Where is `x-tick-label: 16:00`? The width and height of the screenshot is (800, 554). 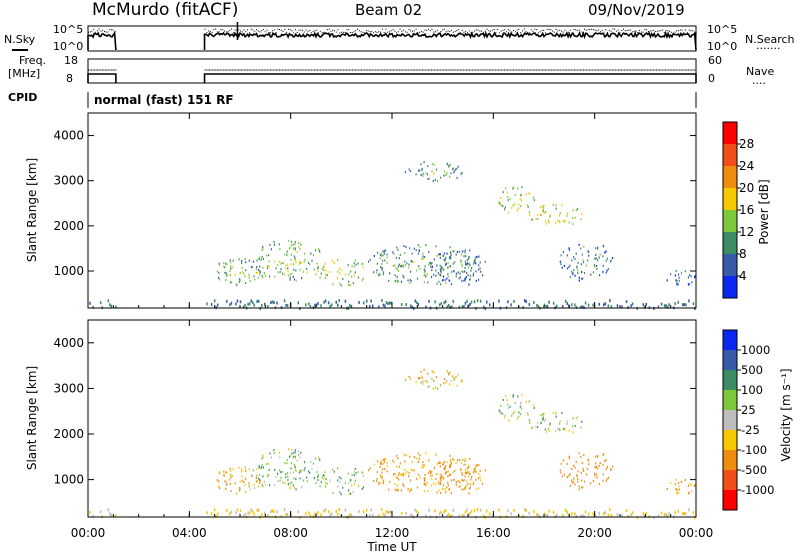
x-tick-label: 16:00 is located at coordinates (493, 533).